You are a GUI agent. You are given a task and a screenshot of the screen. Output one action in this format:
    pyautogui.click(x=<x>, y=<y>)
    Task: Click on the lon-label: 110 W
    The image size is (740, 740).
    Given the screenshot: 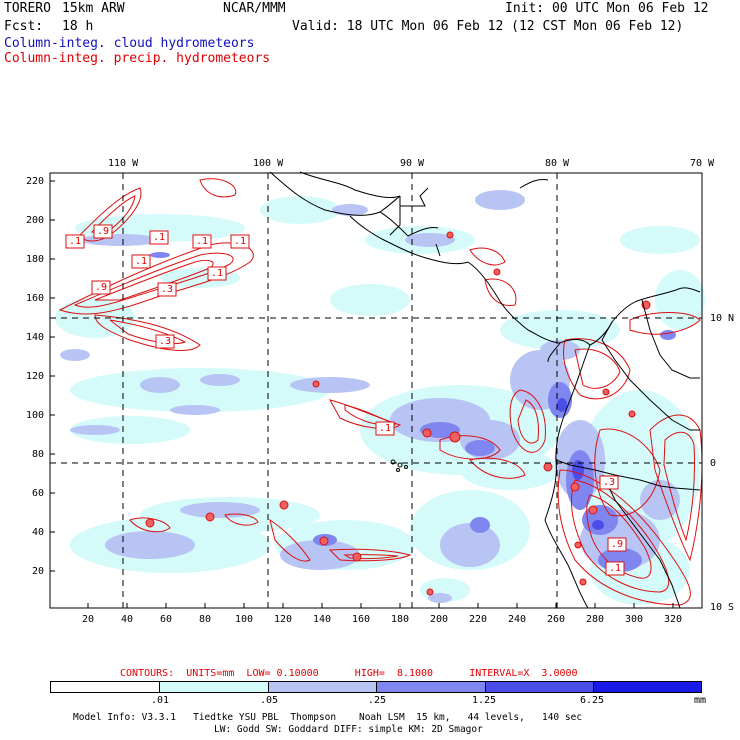 What is the action you would take?
    pyautogui.click(x=123, y=163)
    